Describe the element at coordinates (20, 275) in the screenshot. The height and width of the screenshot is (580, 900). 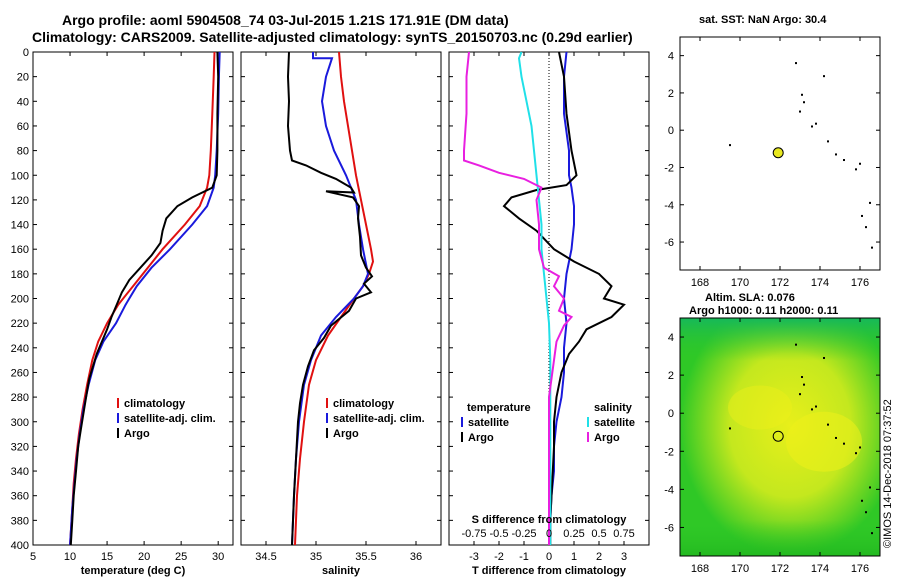
I see `depth-tick-label: 180` at that location.